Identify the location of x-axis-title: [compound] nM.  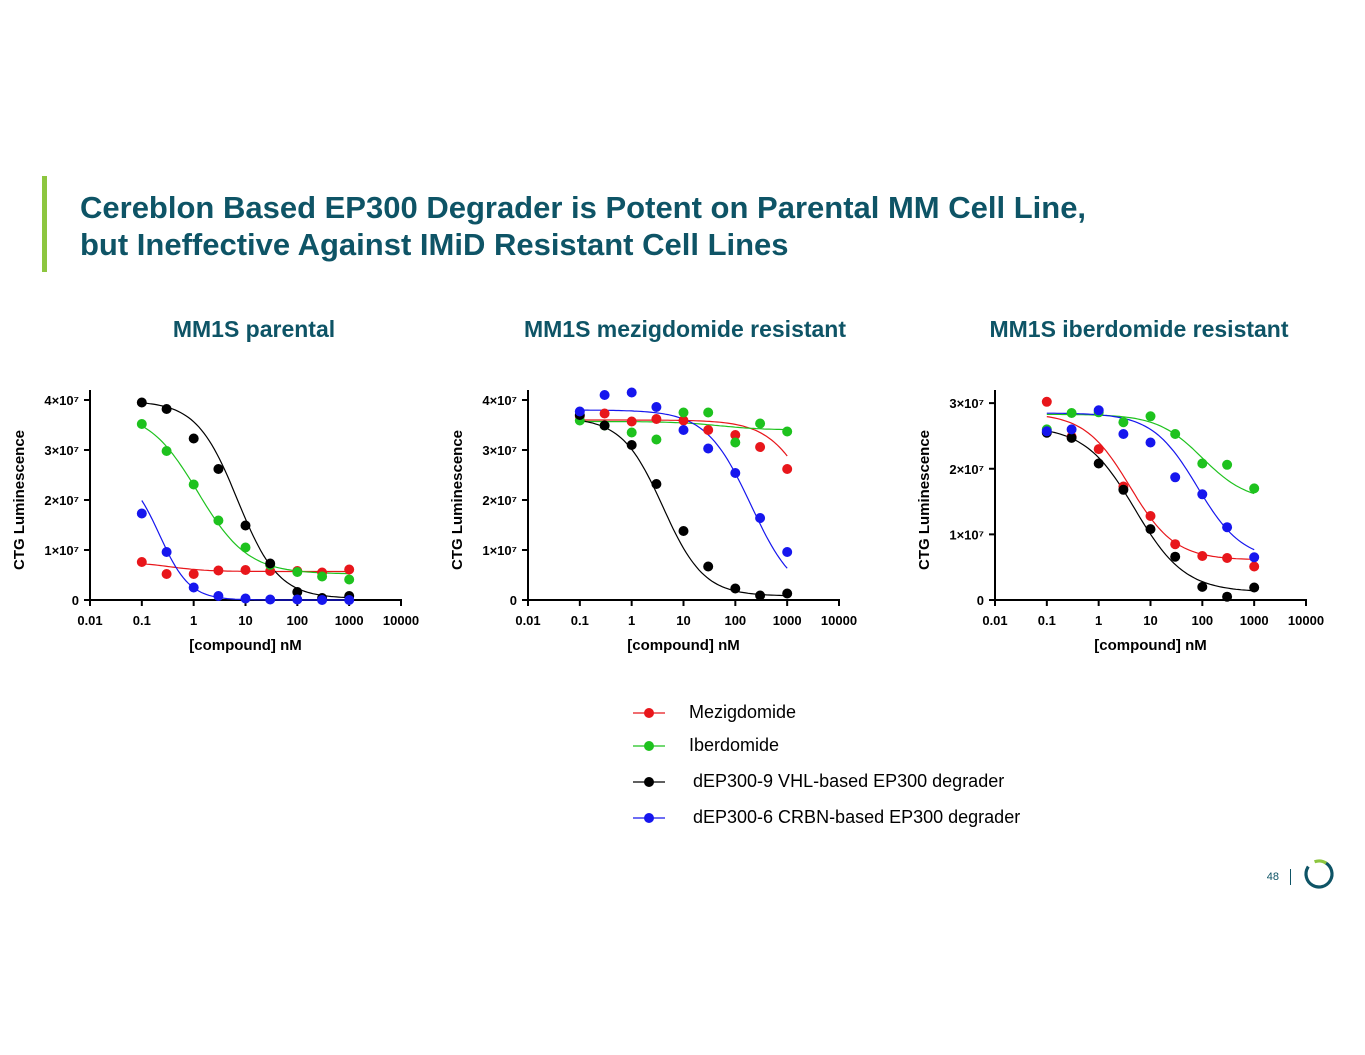
(683, 645).